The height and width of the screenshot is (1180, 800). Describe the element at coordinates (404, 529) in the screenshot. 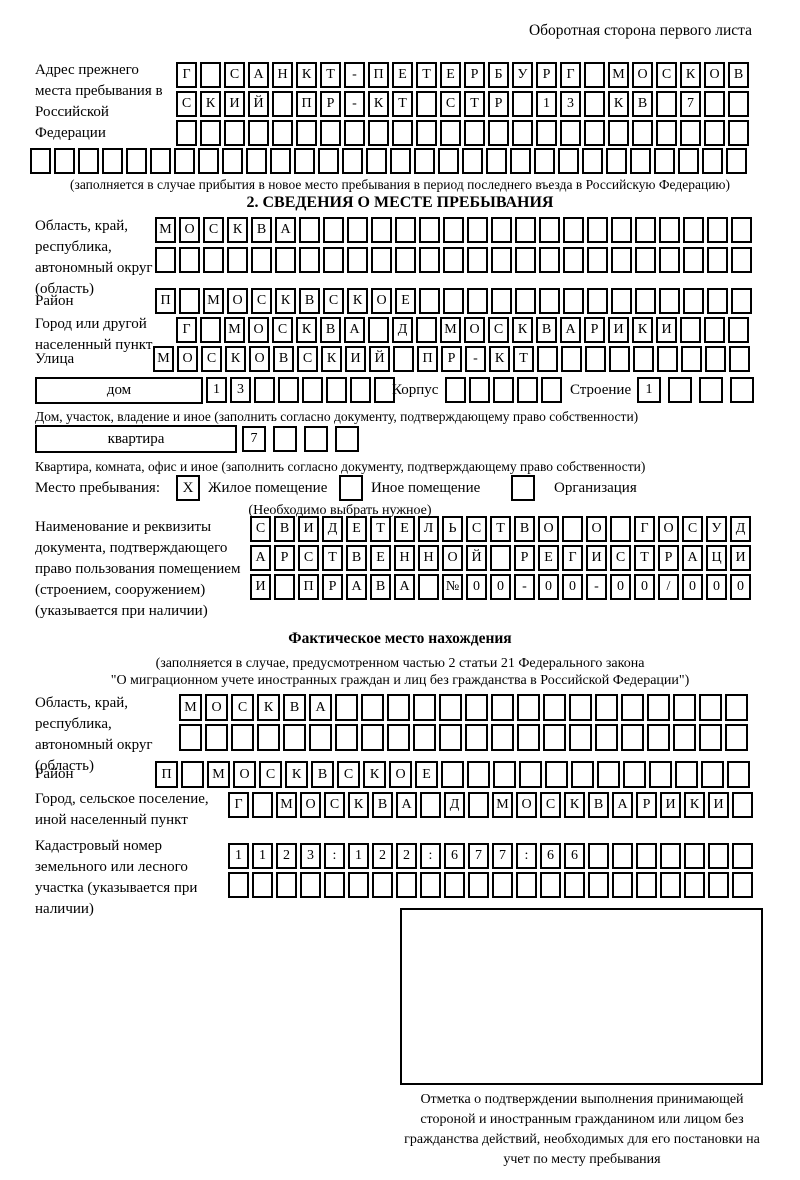

I see `char-cell: Е` at that location.